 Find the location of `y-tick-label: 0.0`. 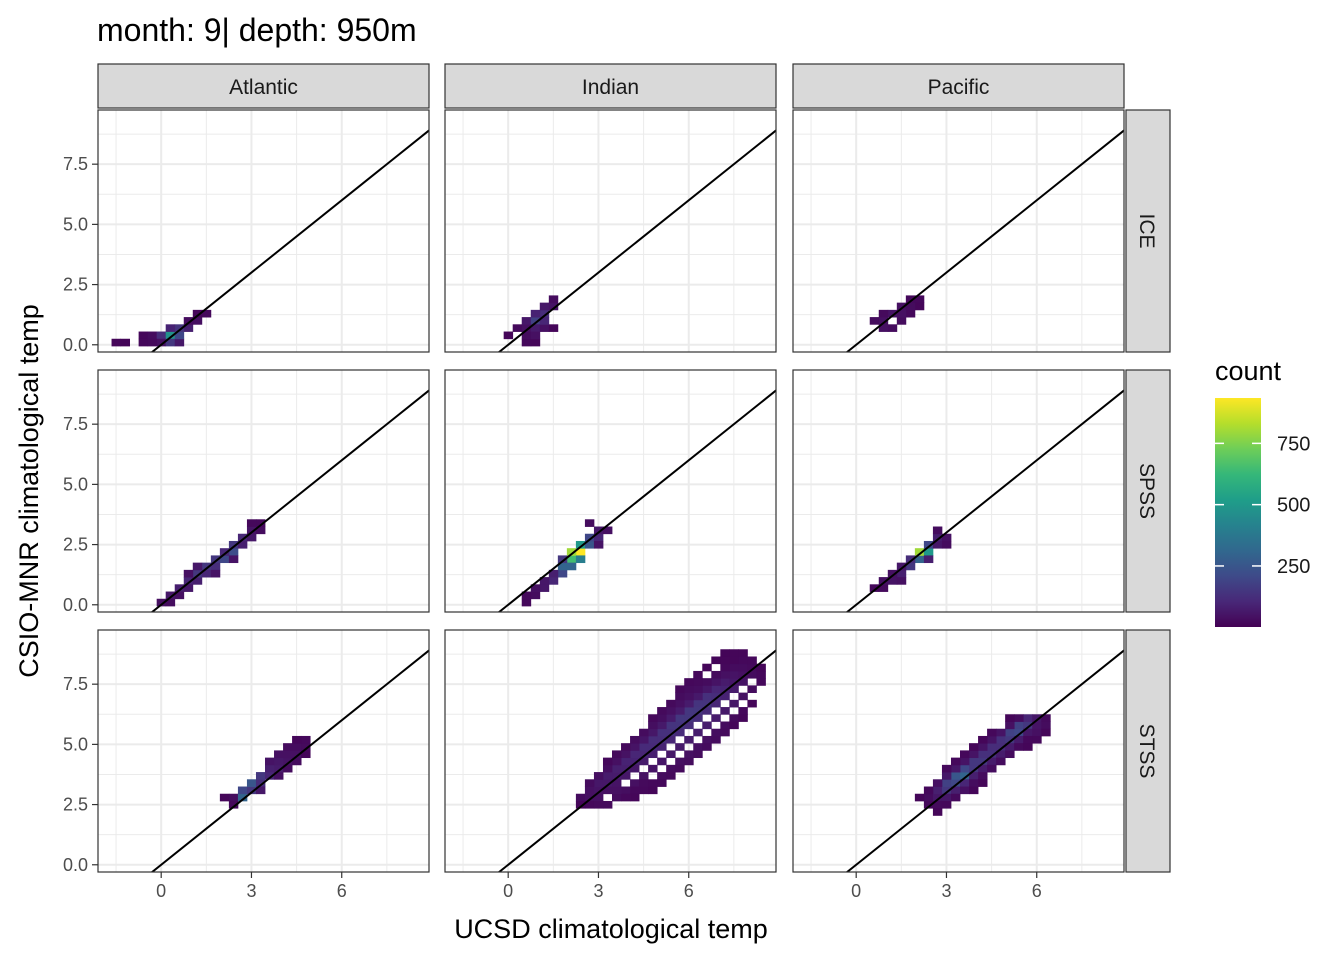

y-tick-label: 0.0 is located at coordinates (75, 605).